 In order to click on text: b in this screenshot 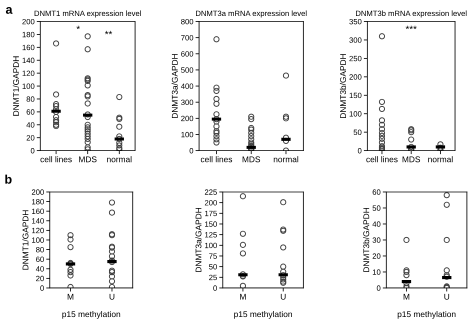, I will do `click(8, 179)`.